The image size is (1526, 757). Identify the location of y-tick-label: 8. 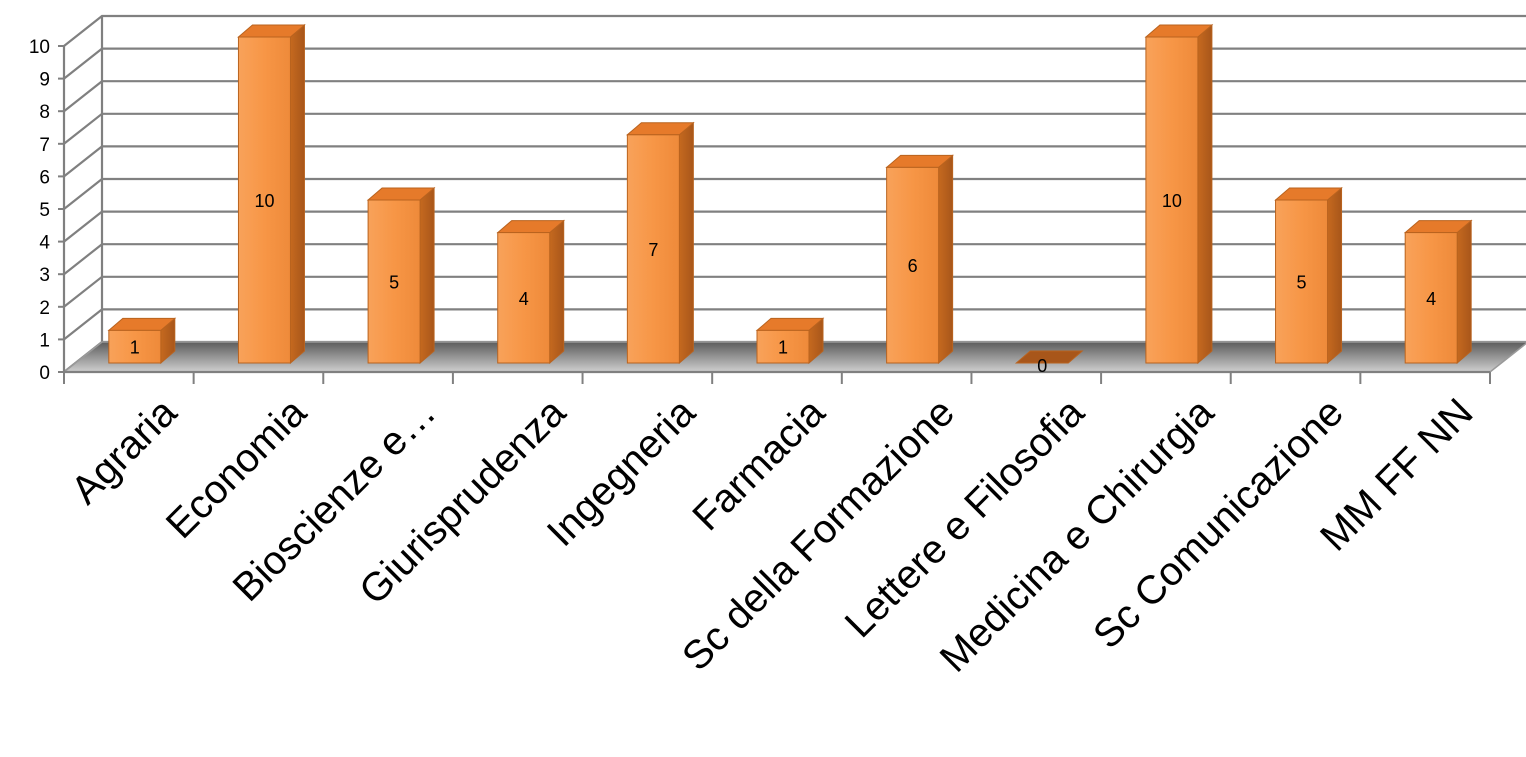
(44, 112).